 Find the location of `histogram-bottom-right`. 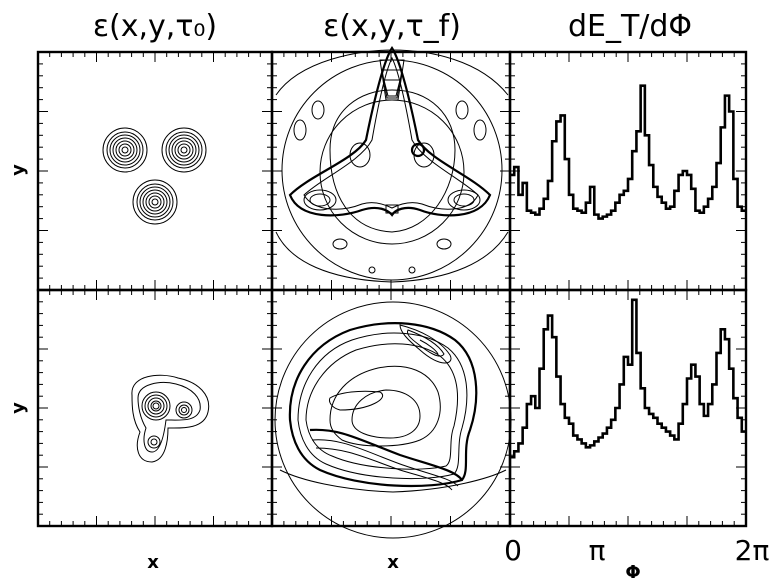

histogram-bottom-right is located at coordinates (628, 378).